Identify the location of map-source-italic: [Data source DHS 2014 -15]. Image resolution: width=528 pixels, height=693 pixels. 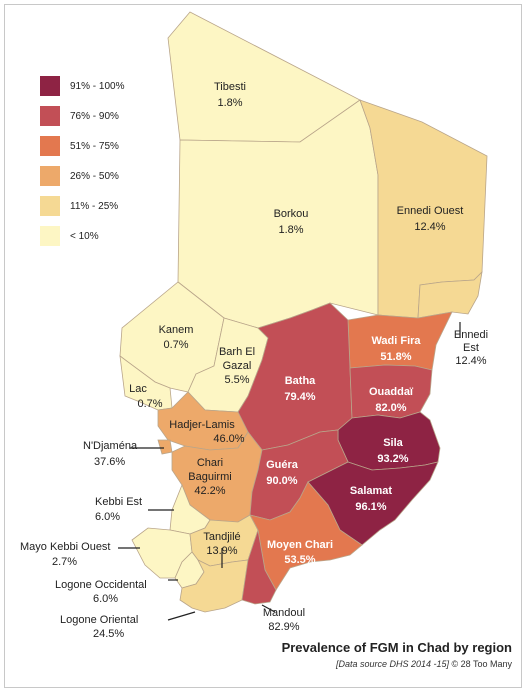
(392, 664).